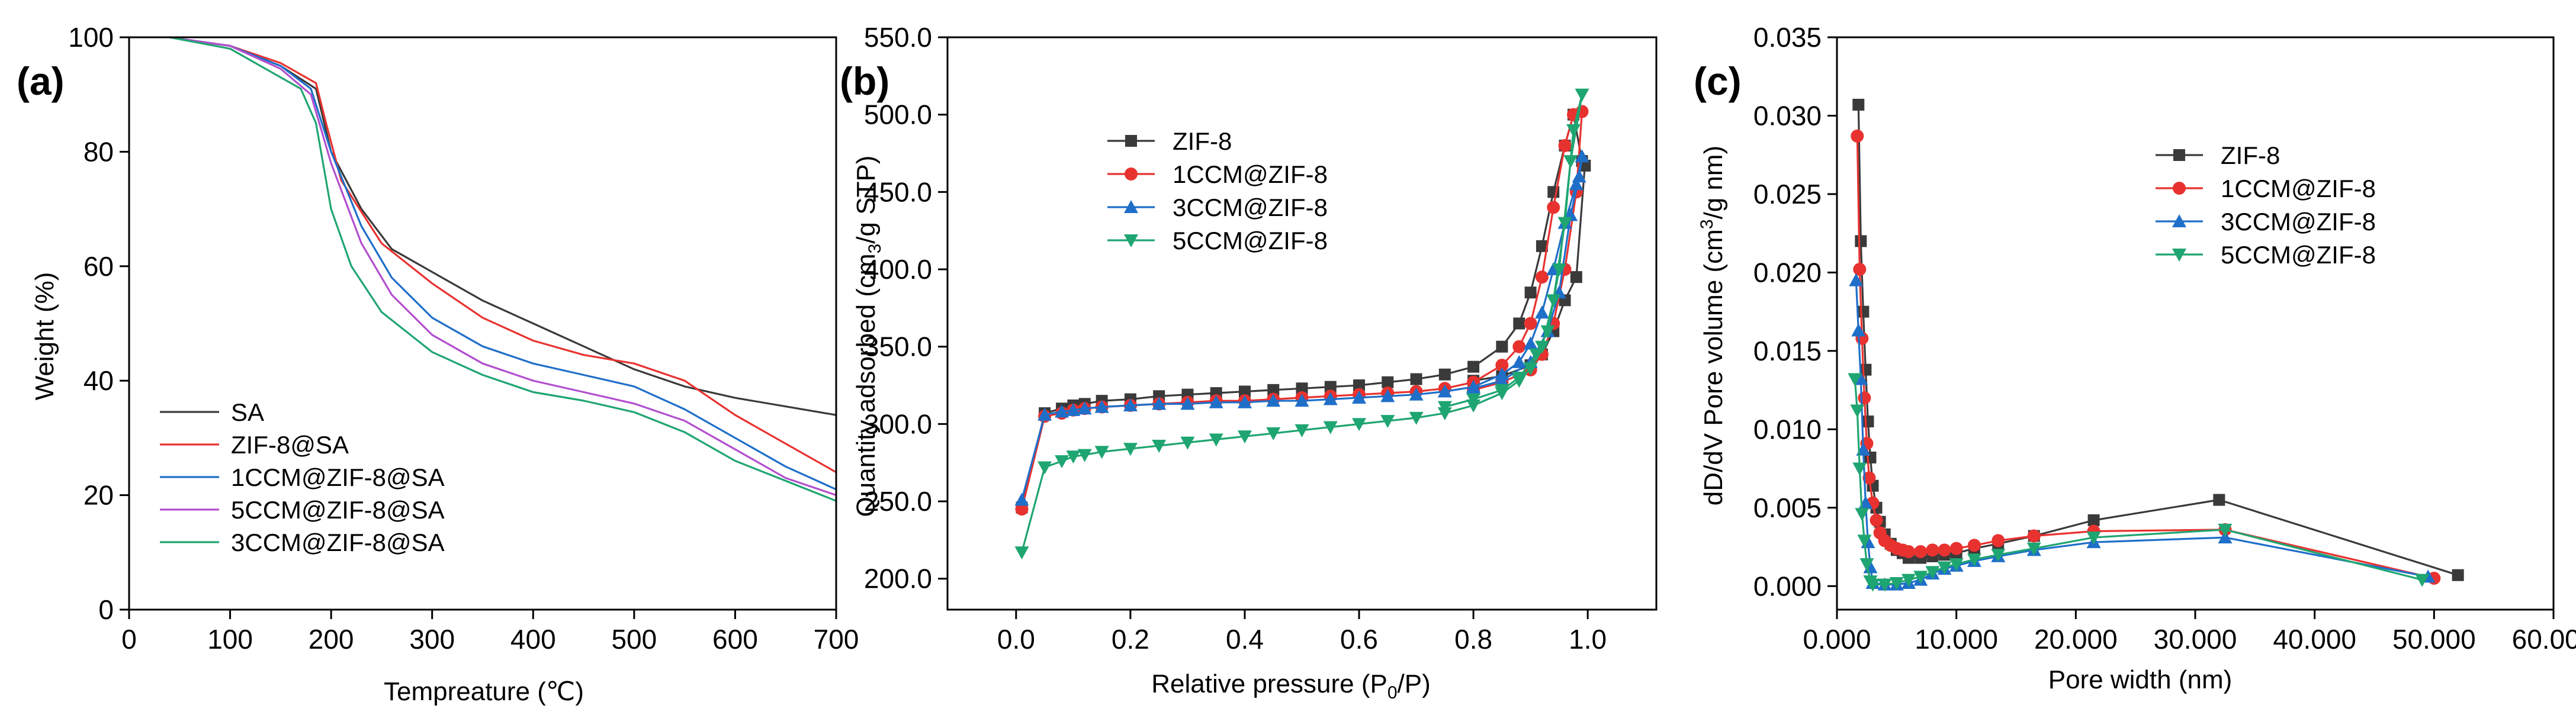  Describe the element at coordinates (836, 639) in the screenshot. I see `x-tick-label: 700` at that location.